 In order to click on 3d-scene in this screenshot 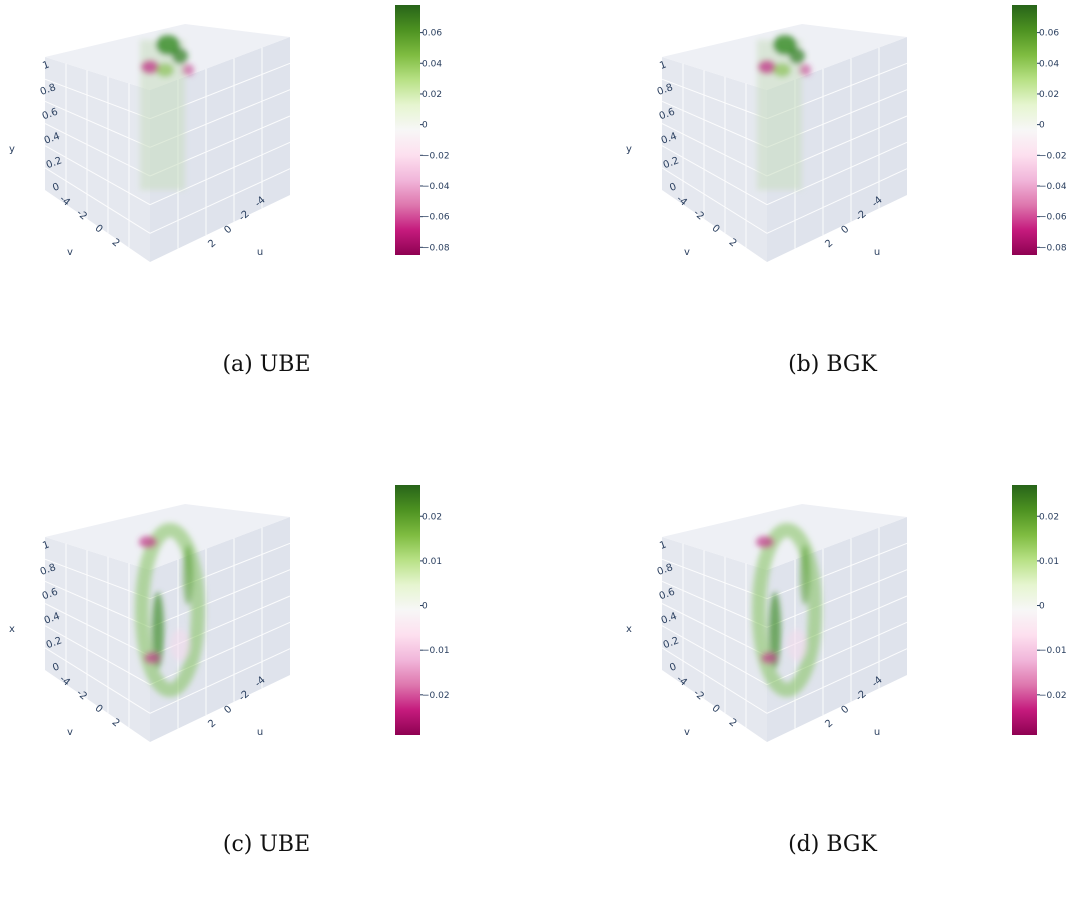, I will do `click(167, 623)`.